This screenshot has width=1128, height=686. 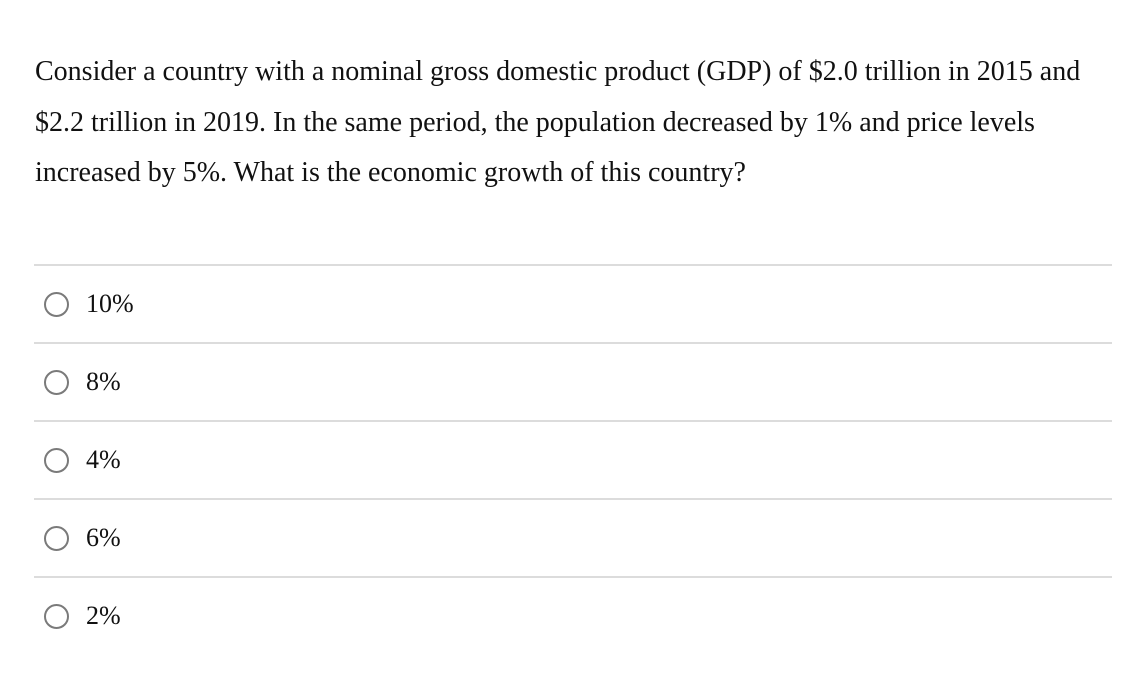 What do you see at coordinates (103, 459) in the screenshot?
I see `option-label: 4%` at bounding box center [103, 459].